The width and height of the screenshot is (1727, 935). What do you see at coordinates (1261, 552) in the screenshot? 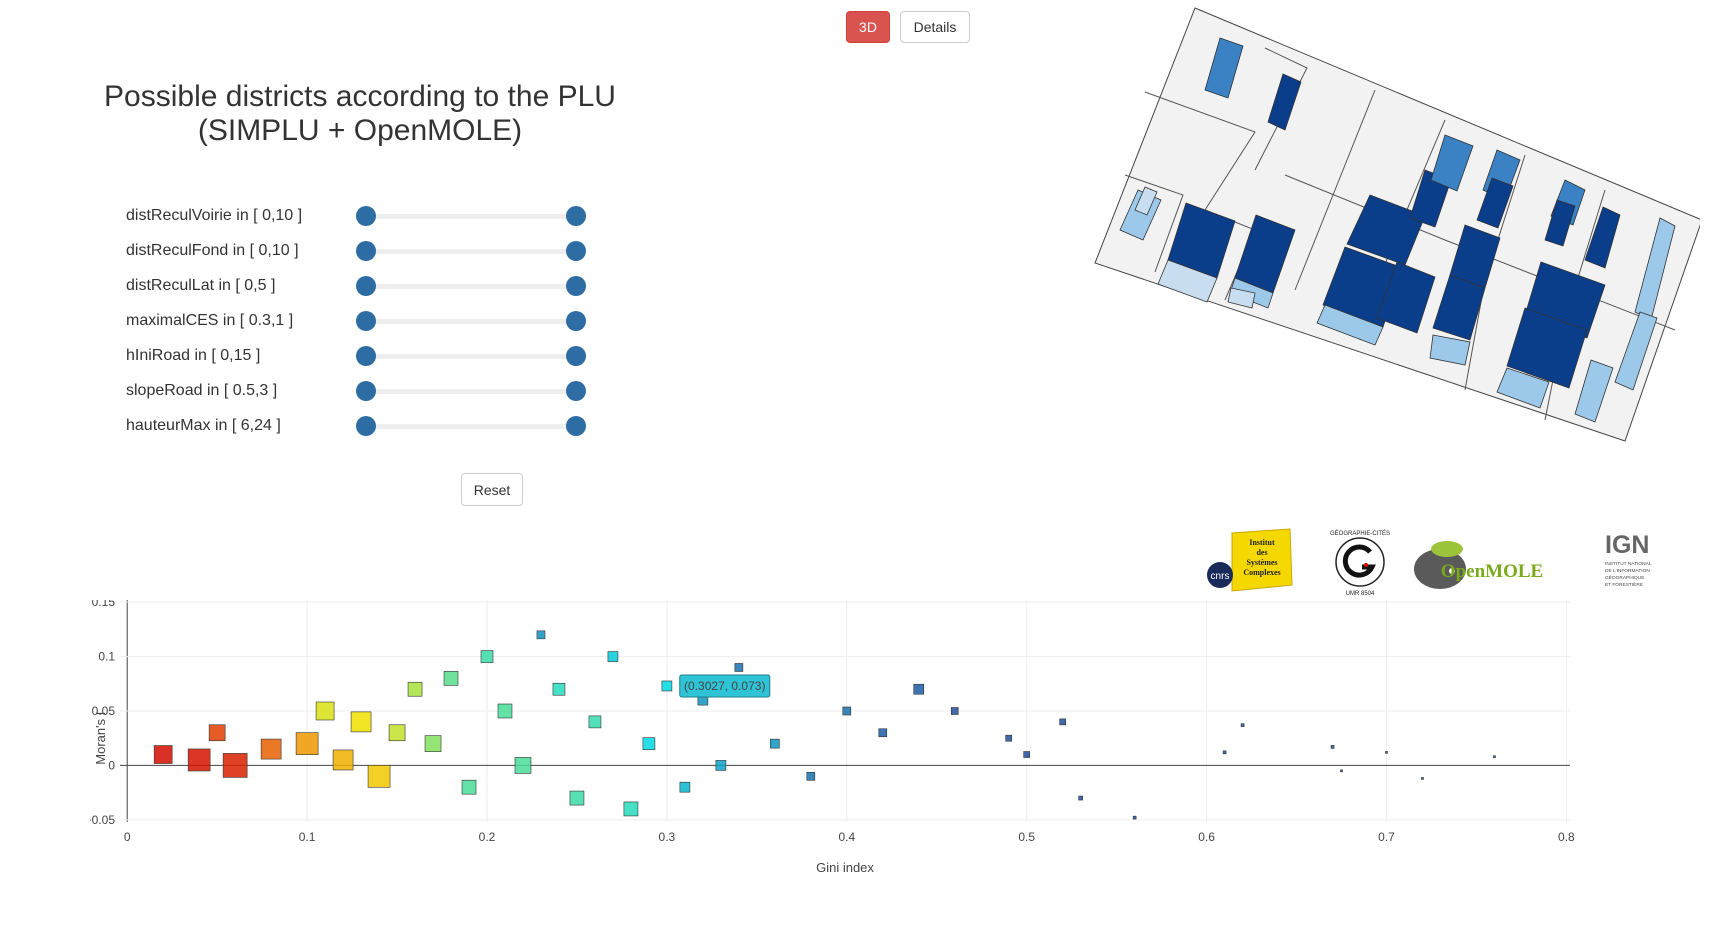
I see `iscpif-line: des` at bounding box center [1261, 552].